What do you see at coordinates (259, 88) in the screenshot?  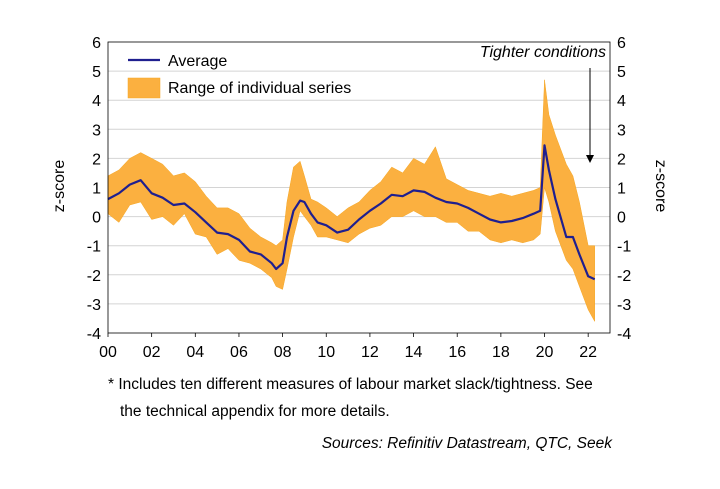 I see `legend-range-label: Range of individual series` at bounding box center [259, 88].